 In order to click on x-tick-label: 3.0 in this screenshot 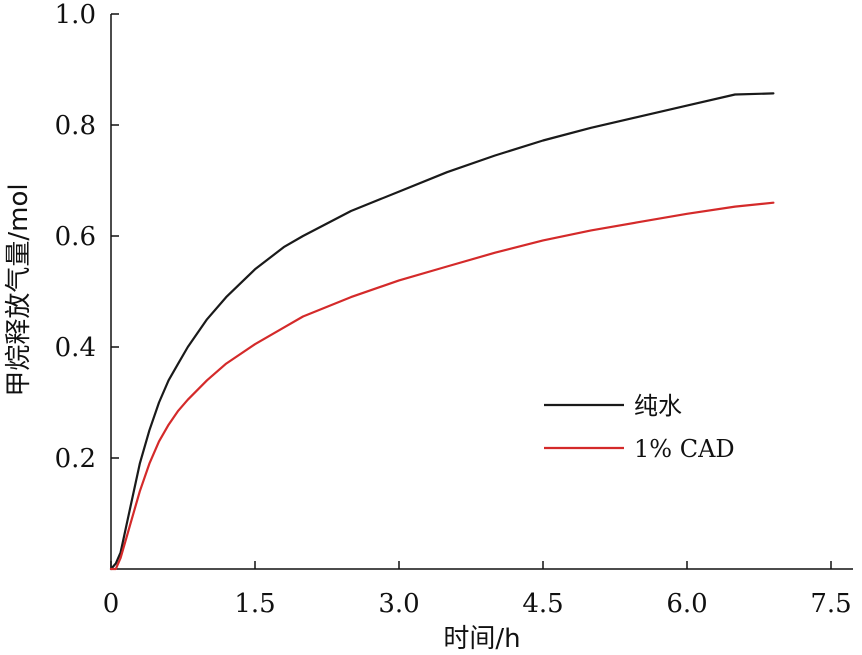, I will do `click(398, 604)`.